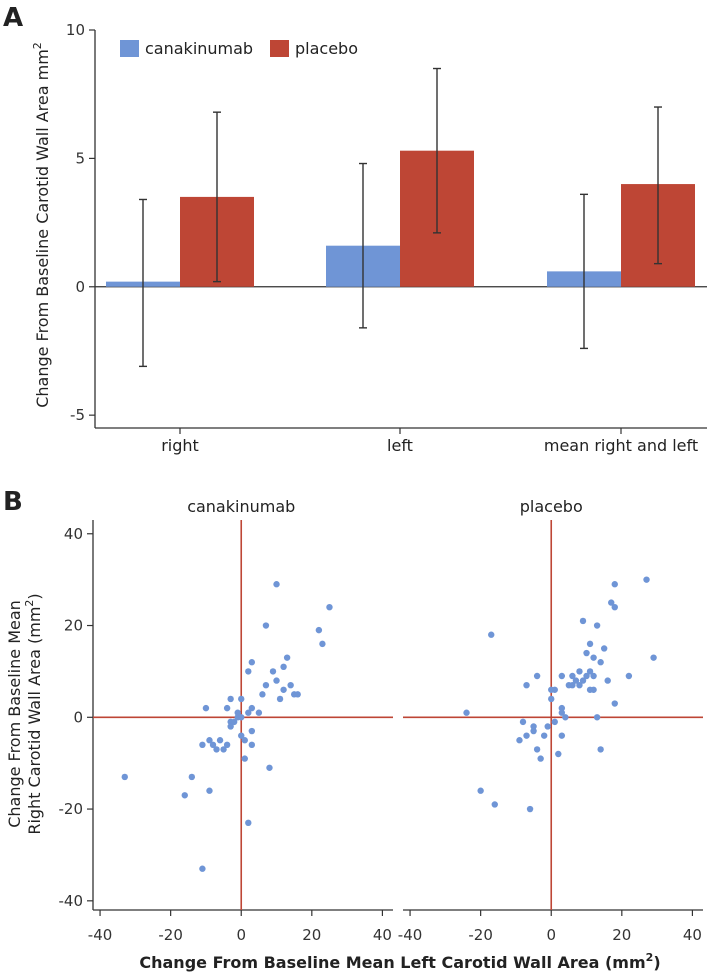  Describe the element at coordinates (241, 935) in the screenshot. I see `scatter-x-tick-label: 0` at that location.